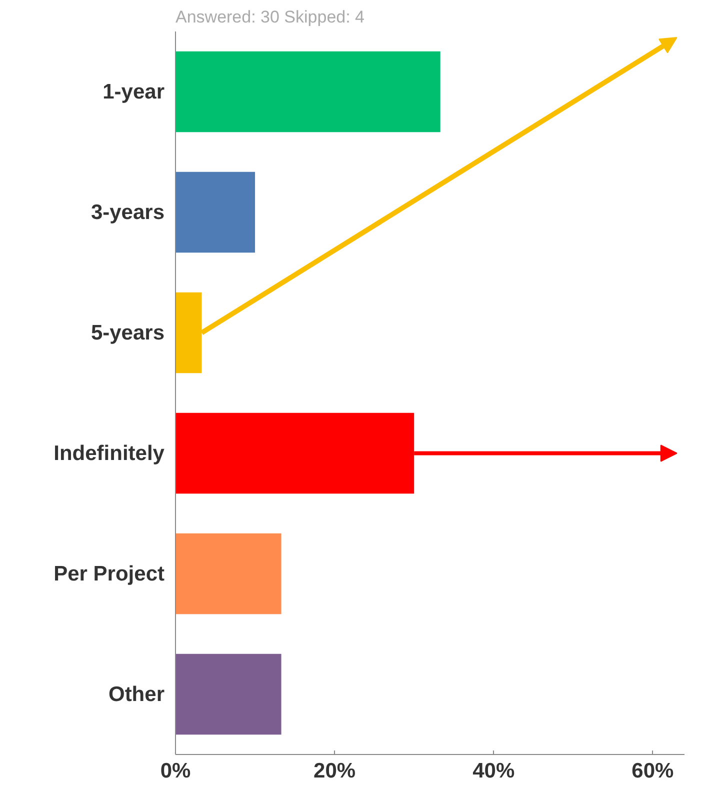 The image size is (702, 791). Describe the element at coordinates (176, 771) in the screenshot. I see `x-tick-label: 0%` at that location.